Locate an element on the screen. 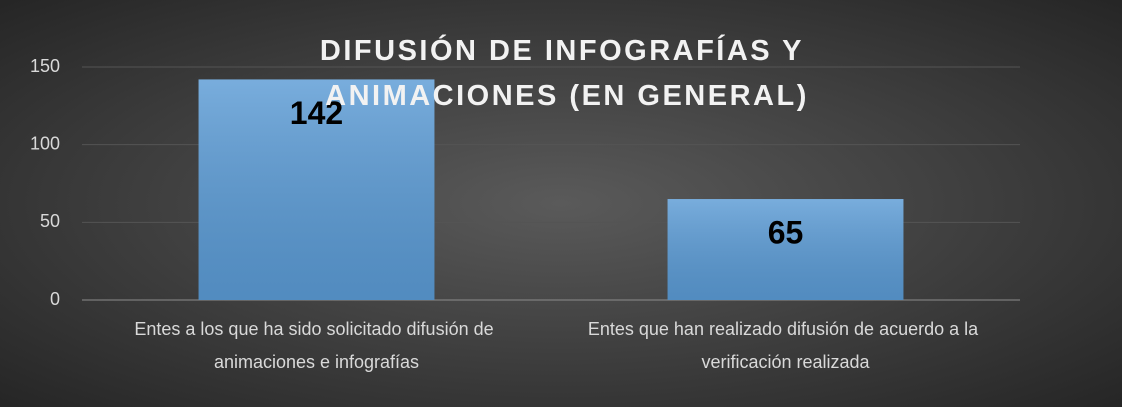  data-label: 142 is located at coordinates (316, 113).